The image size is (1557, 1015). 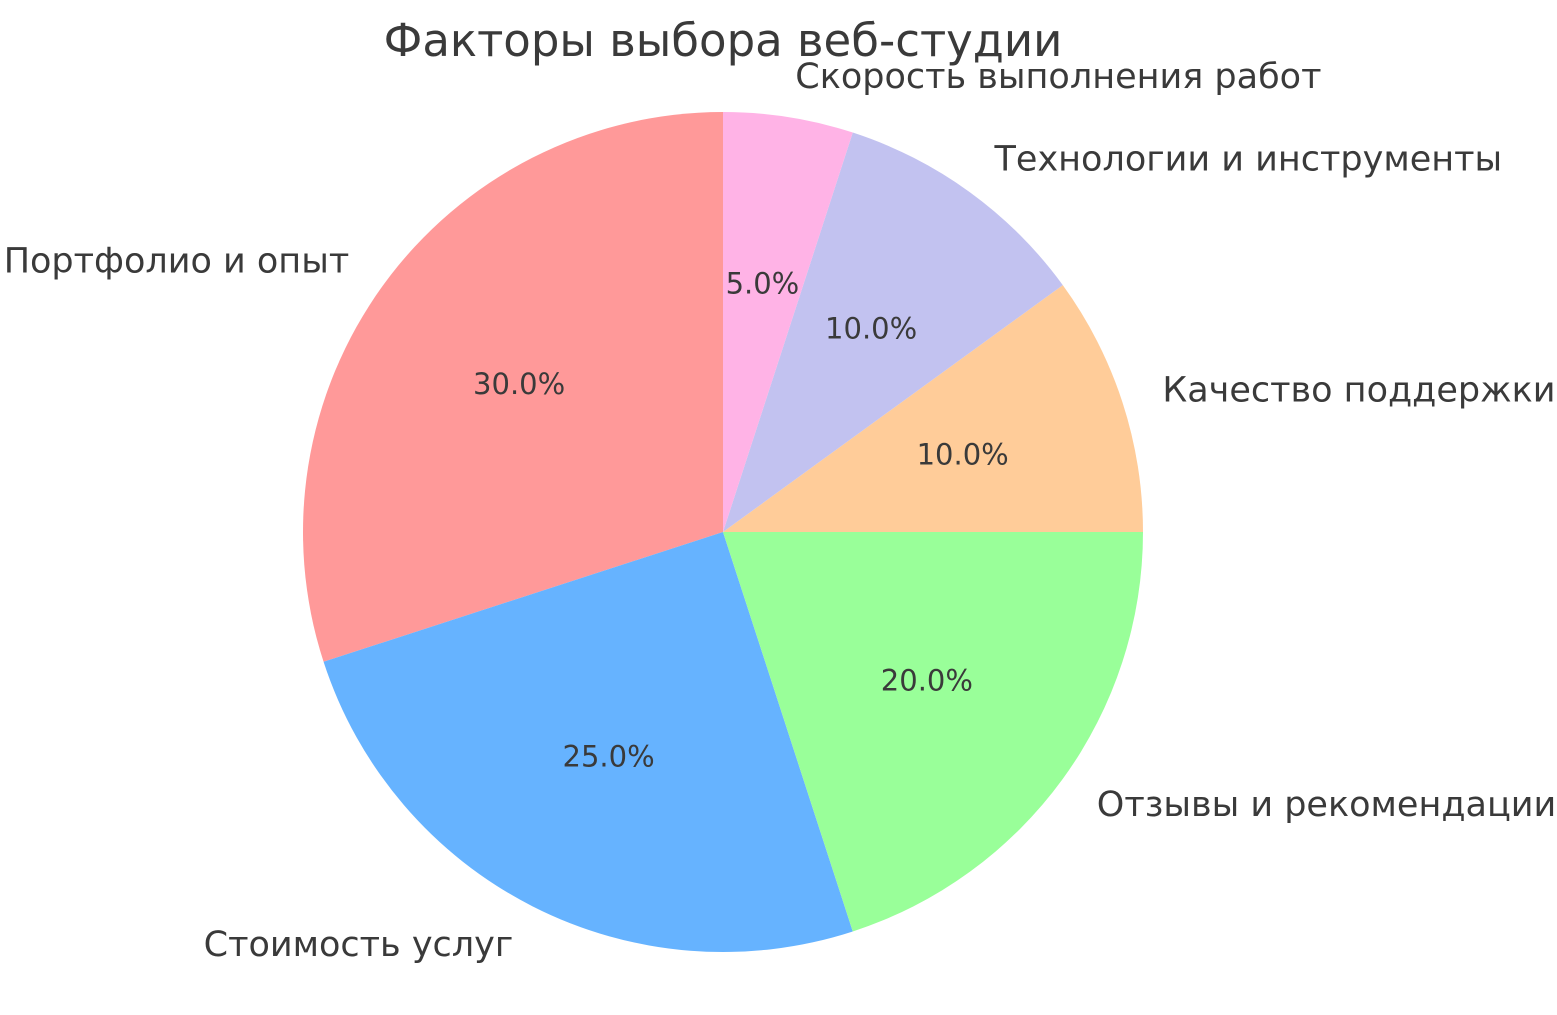 I want to click on pct-label-3: 10.0%, so click(x=963, y=454).